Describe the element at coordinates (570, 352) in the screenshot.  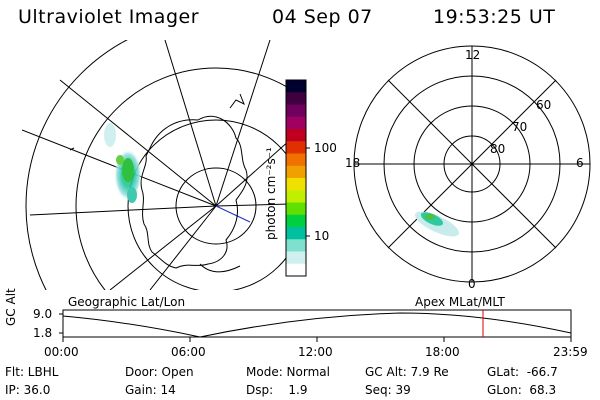
I see `timeline-xtick: 23:59` at that location.